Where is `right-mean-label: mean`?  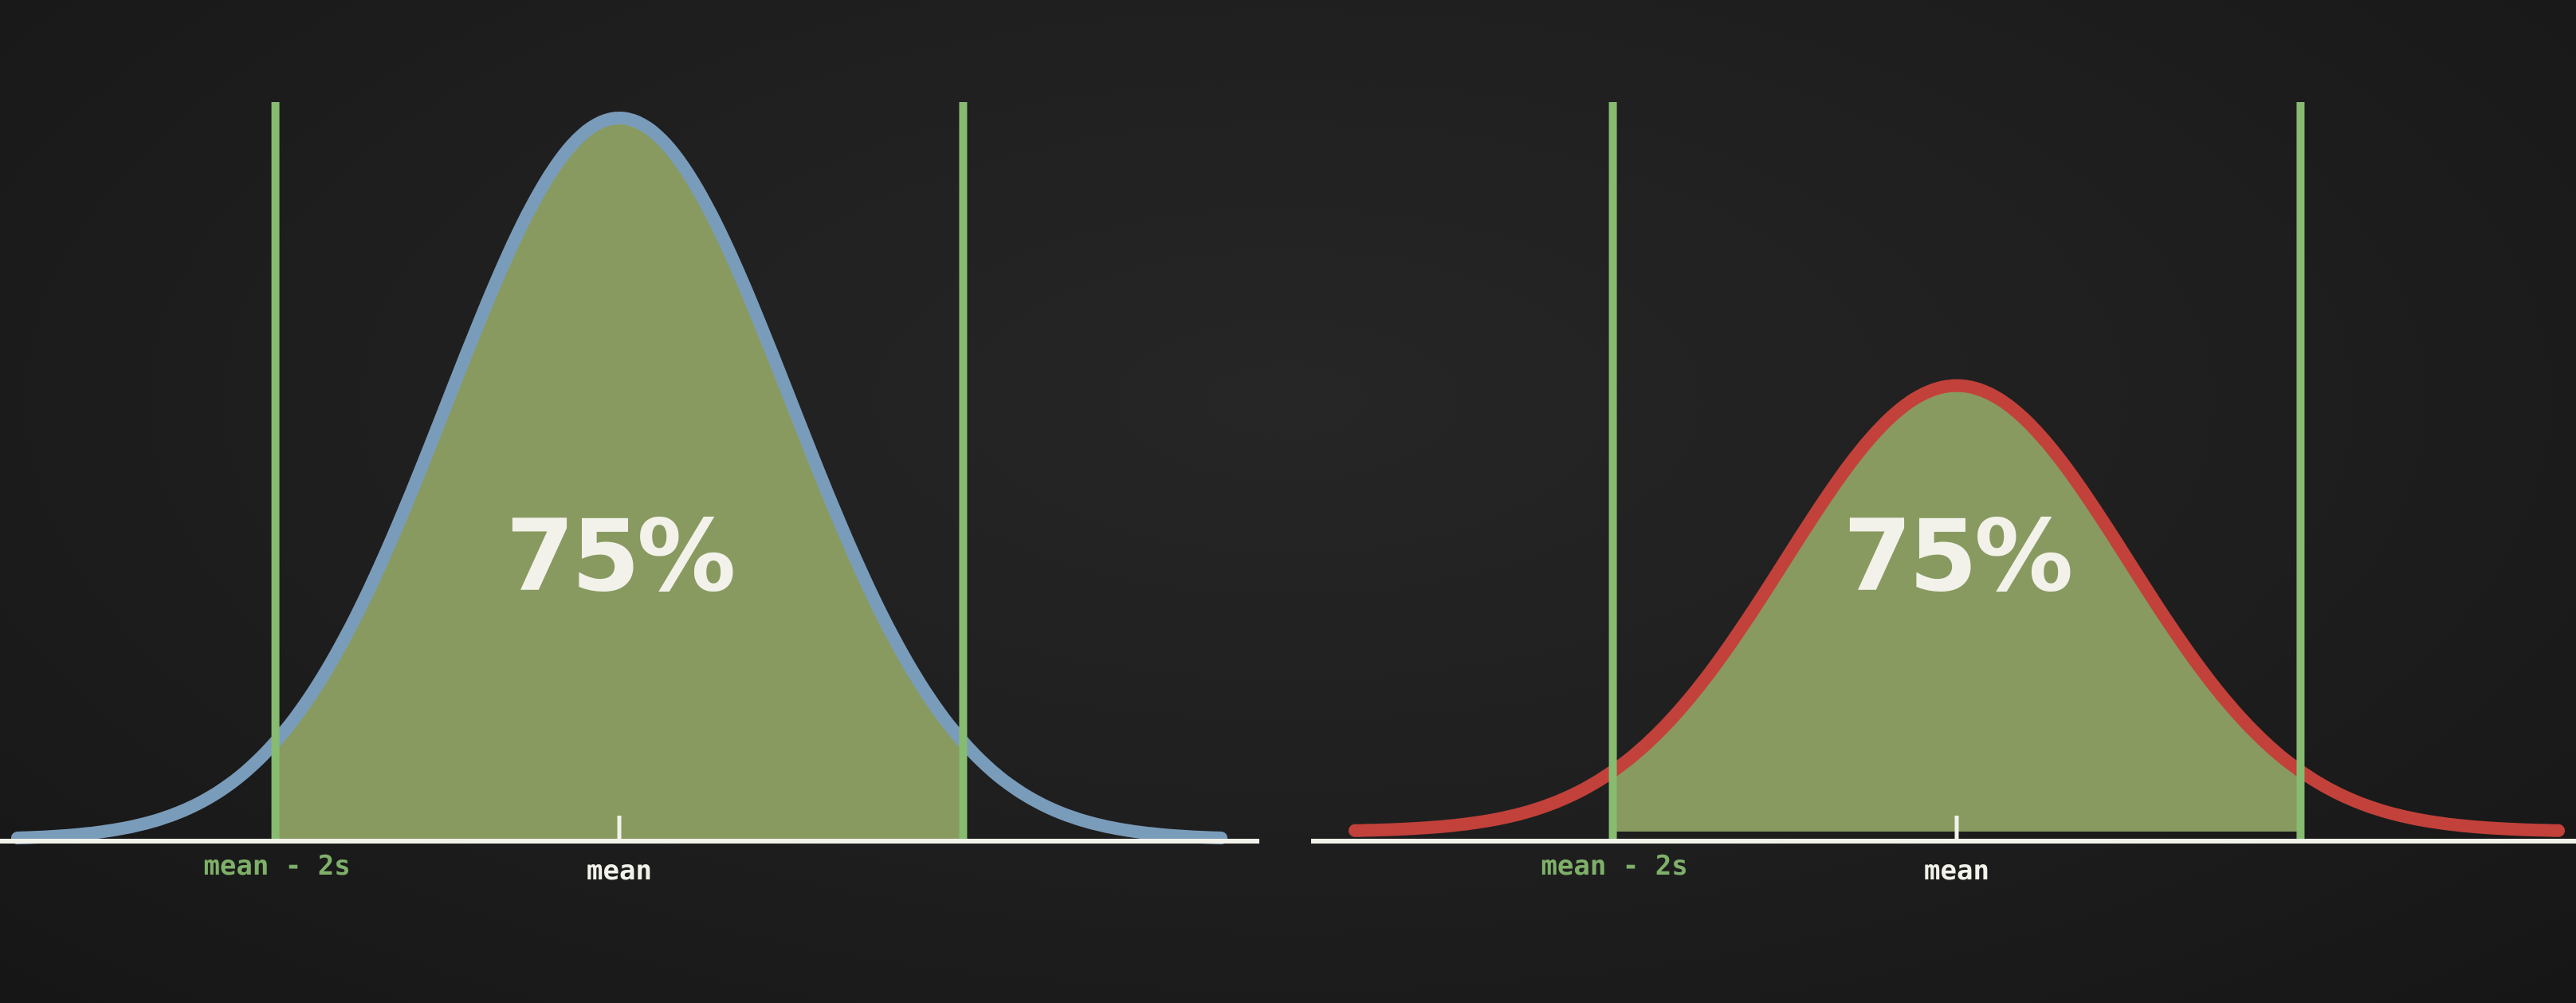
right-mean-label: mean is located at coordinates (1956, 871).